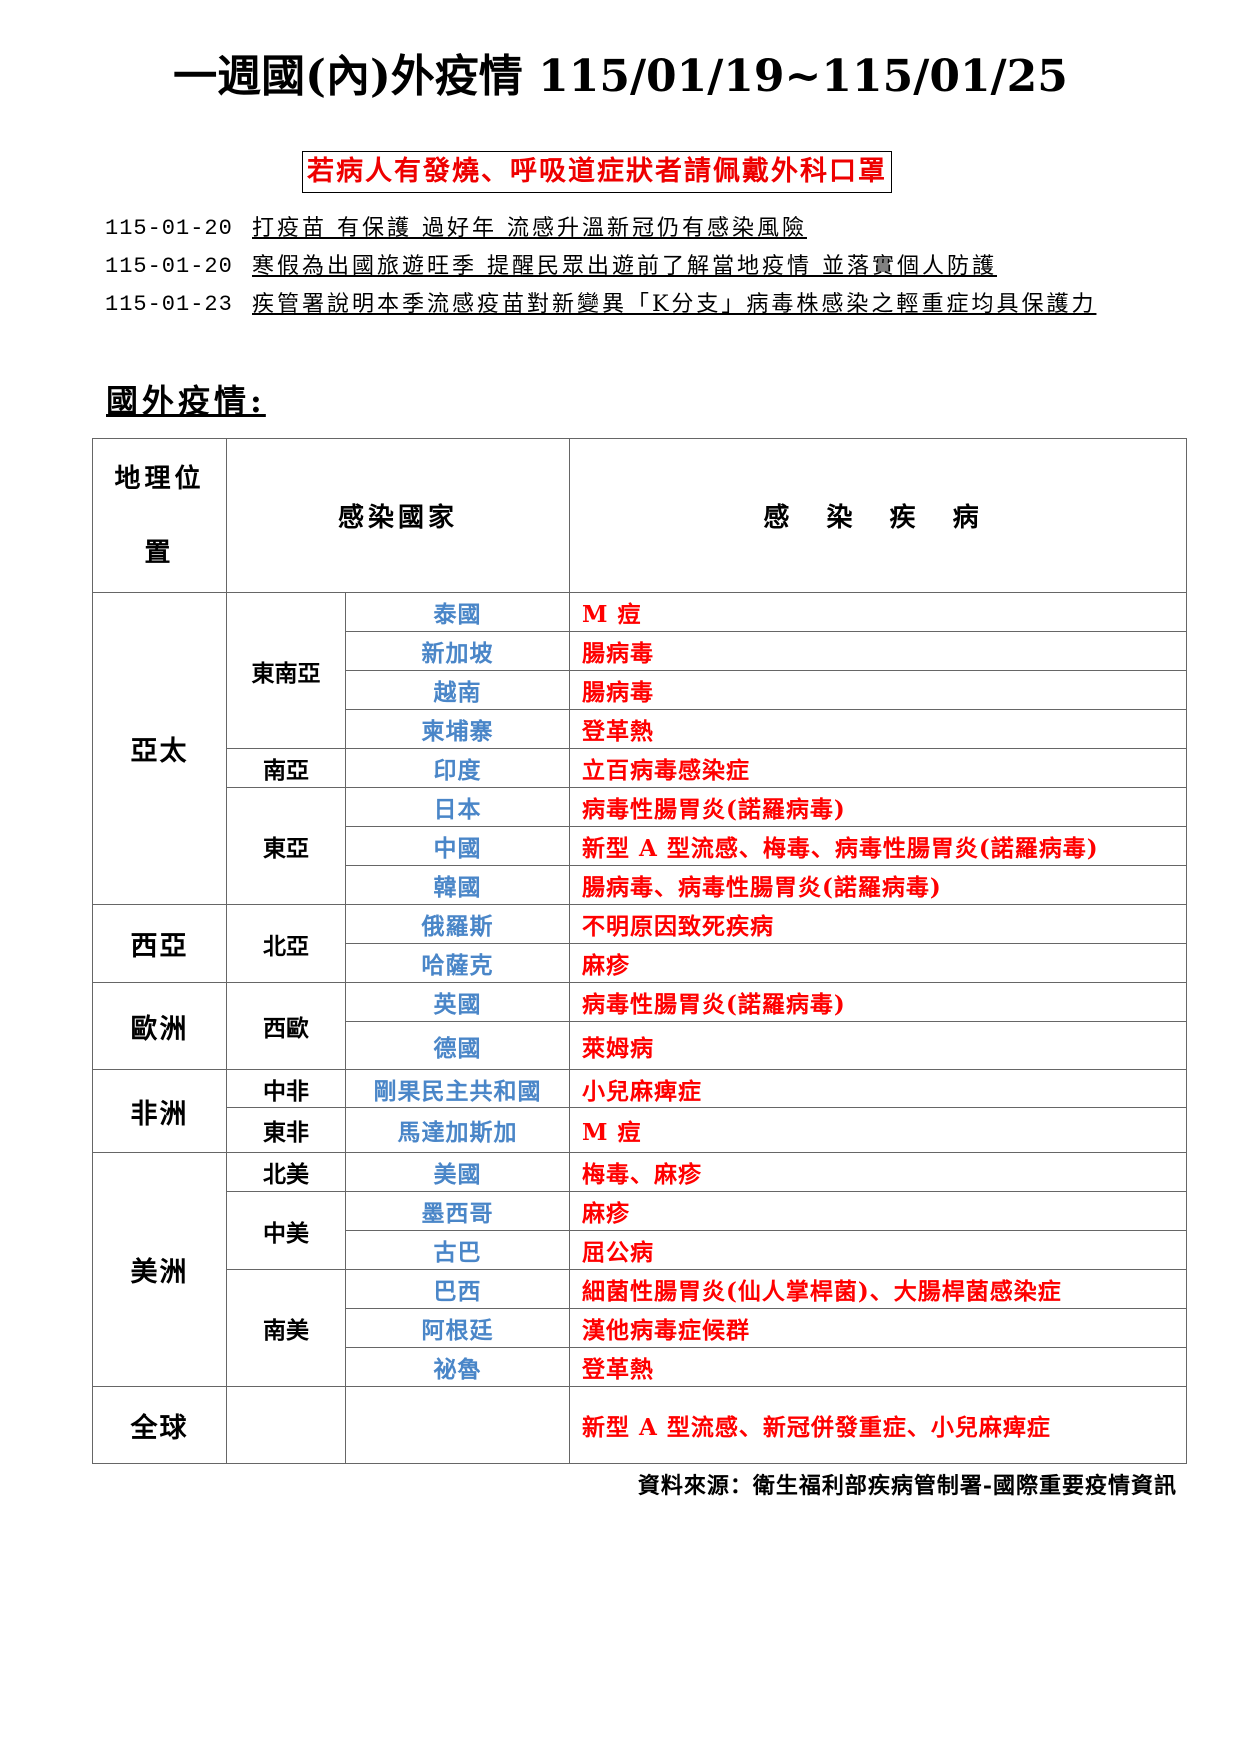  Describe the element at coordinates (878, 1172) in the screenshot. I see `disease-cell: 梅毒、麻疹` at that location.